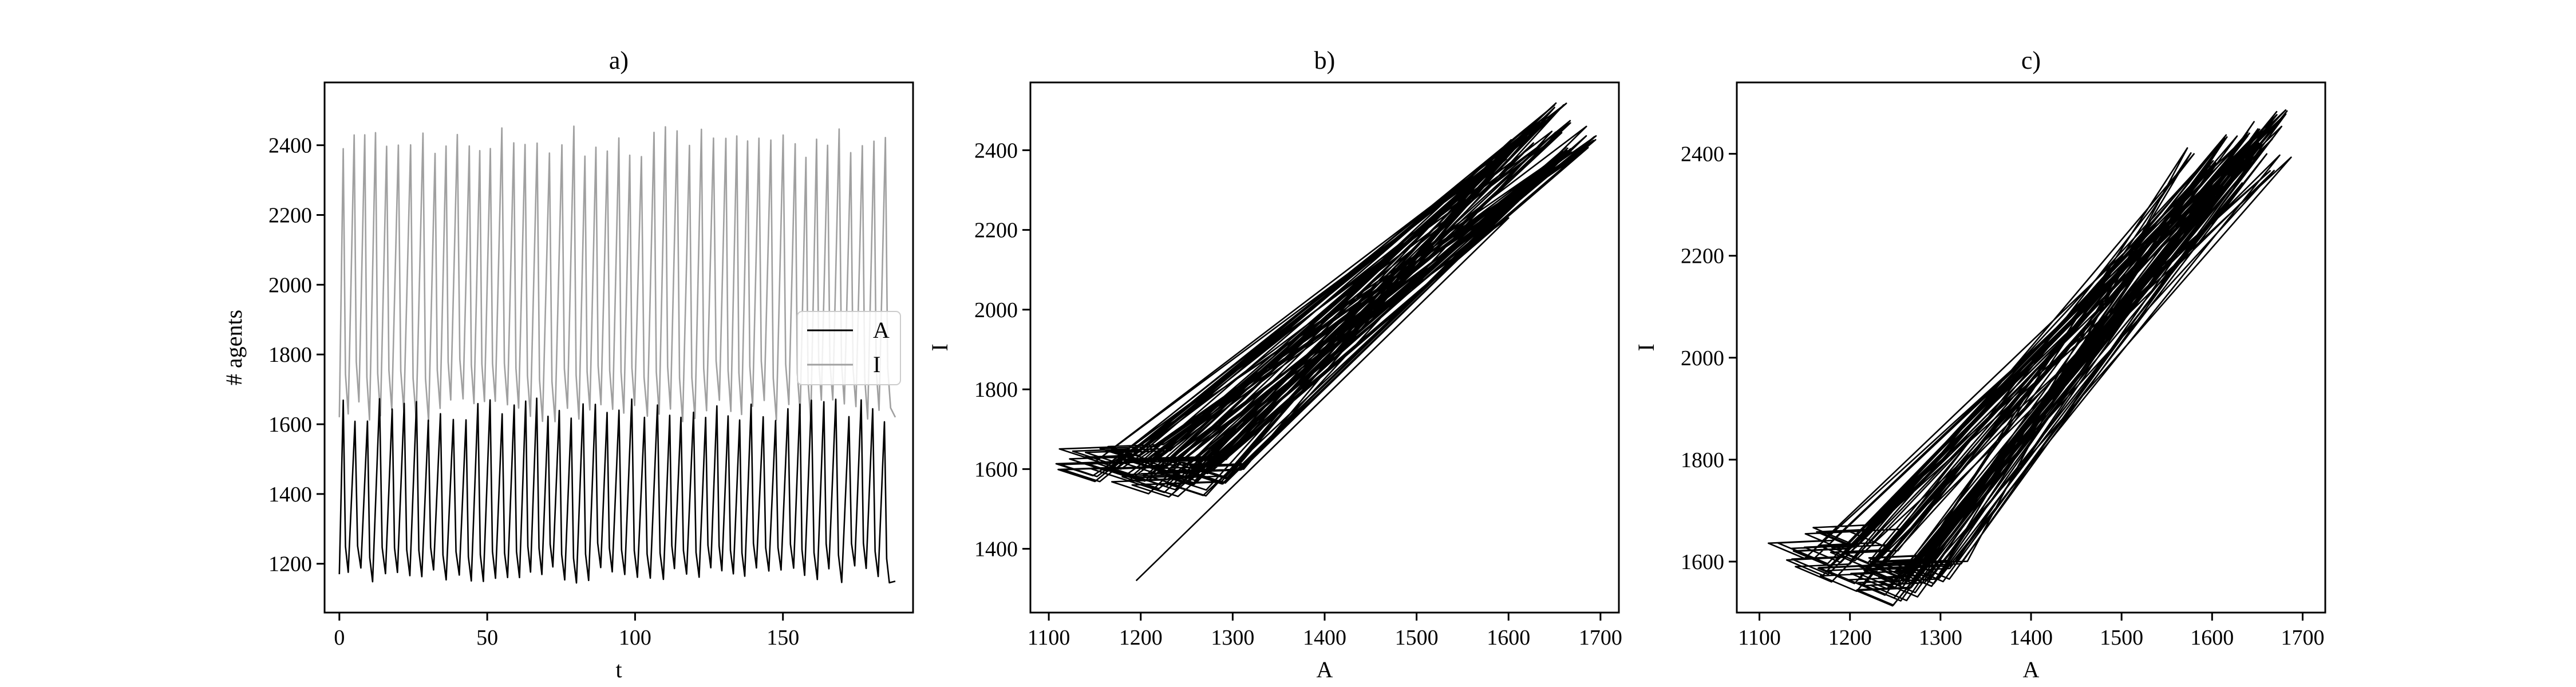 The height and width of the screenshot is (687, 2576). What do you see at coordinates (849, 348) in the screenshot?
I see `panel-a-legend: A I` at bounding box center [849, 348].